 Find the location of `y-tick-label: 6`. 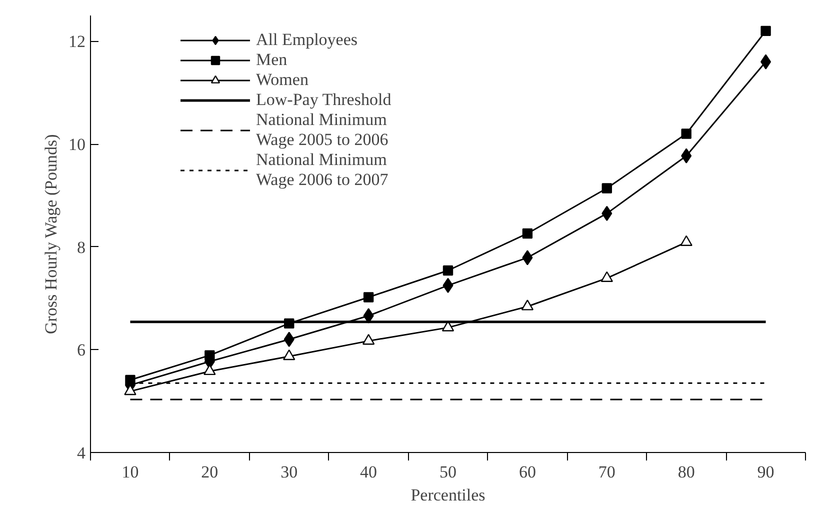

y-tick-label: 6 is located at coordinates (81, 350).